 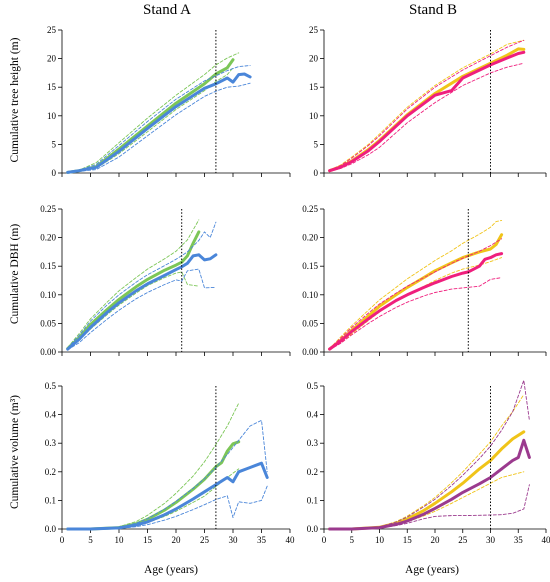 I want to click on ylabel-dbh: Cumulative DBH (m), so click(x=15, y=274).